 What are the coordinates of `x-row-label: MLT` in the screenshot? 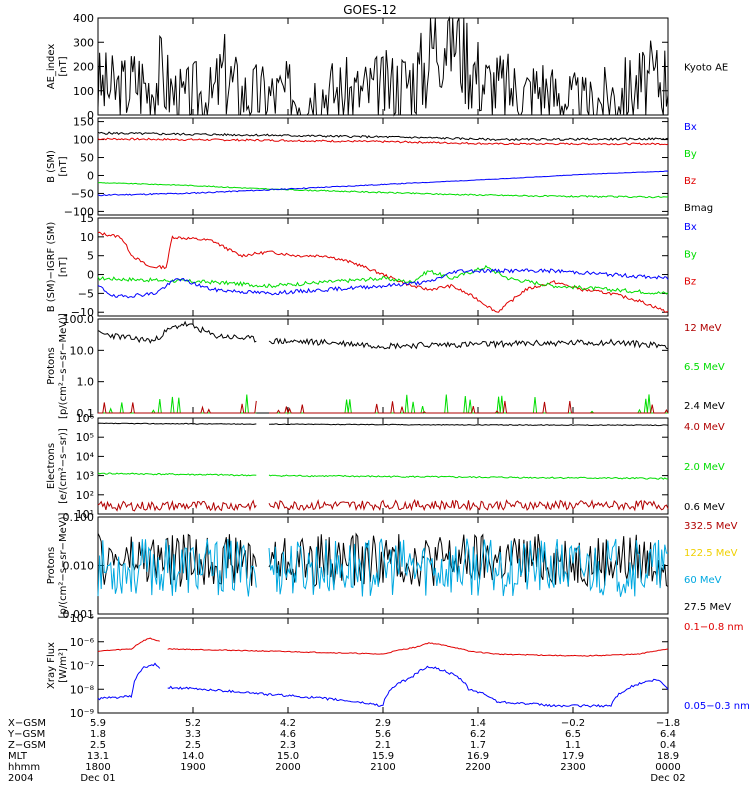 It's located at (18, 756).